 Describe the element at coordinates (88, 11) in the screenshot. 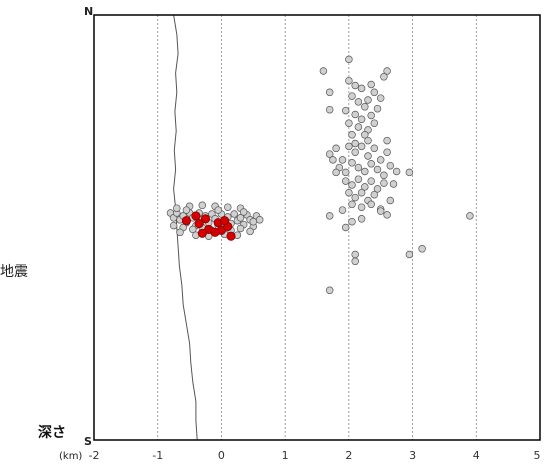

I see `north-label: N` at that location.